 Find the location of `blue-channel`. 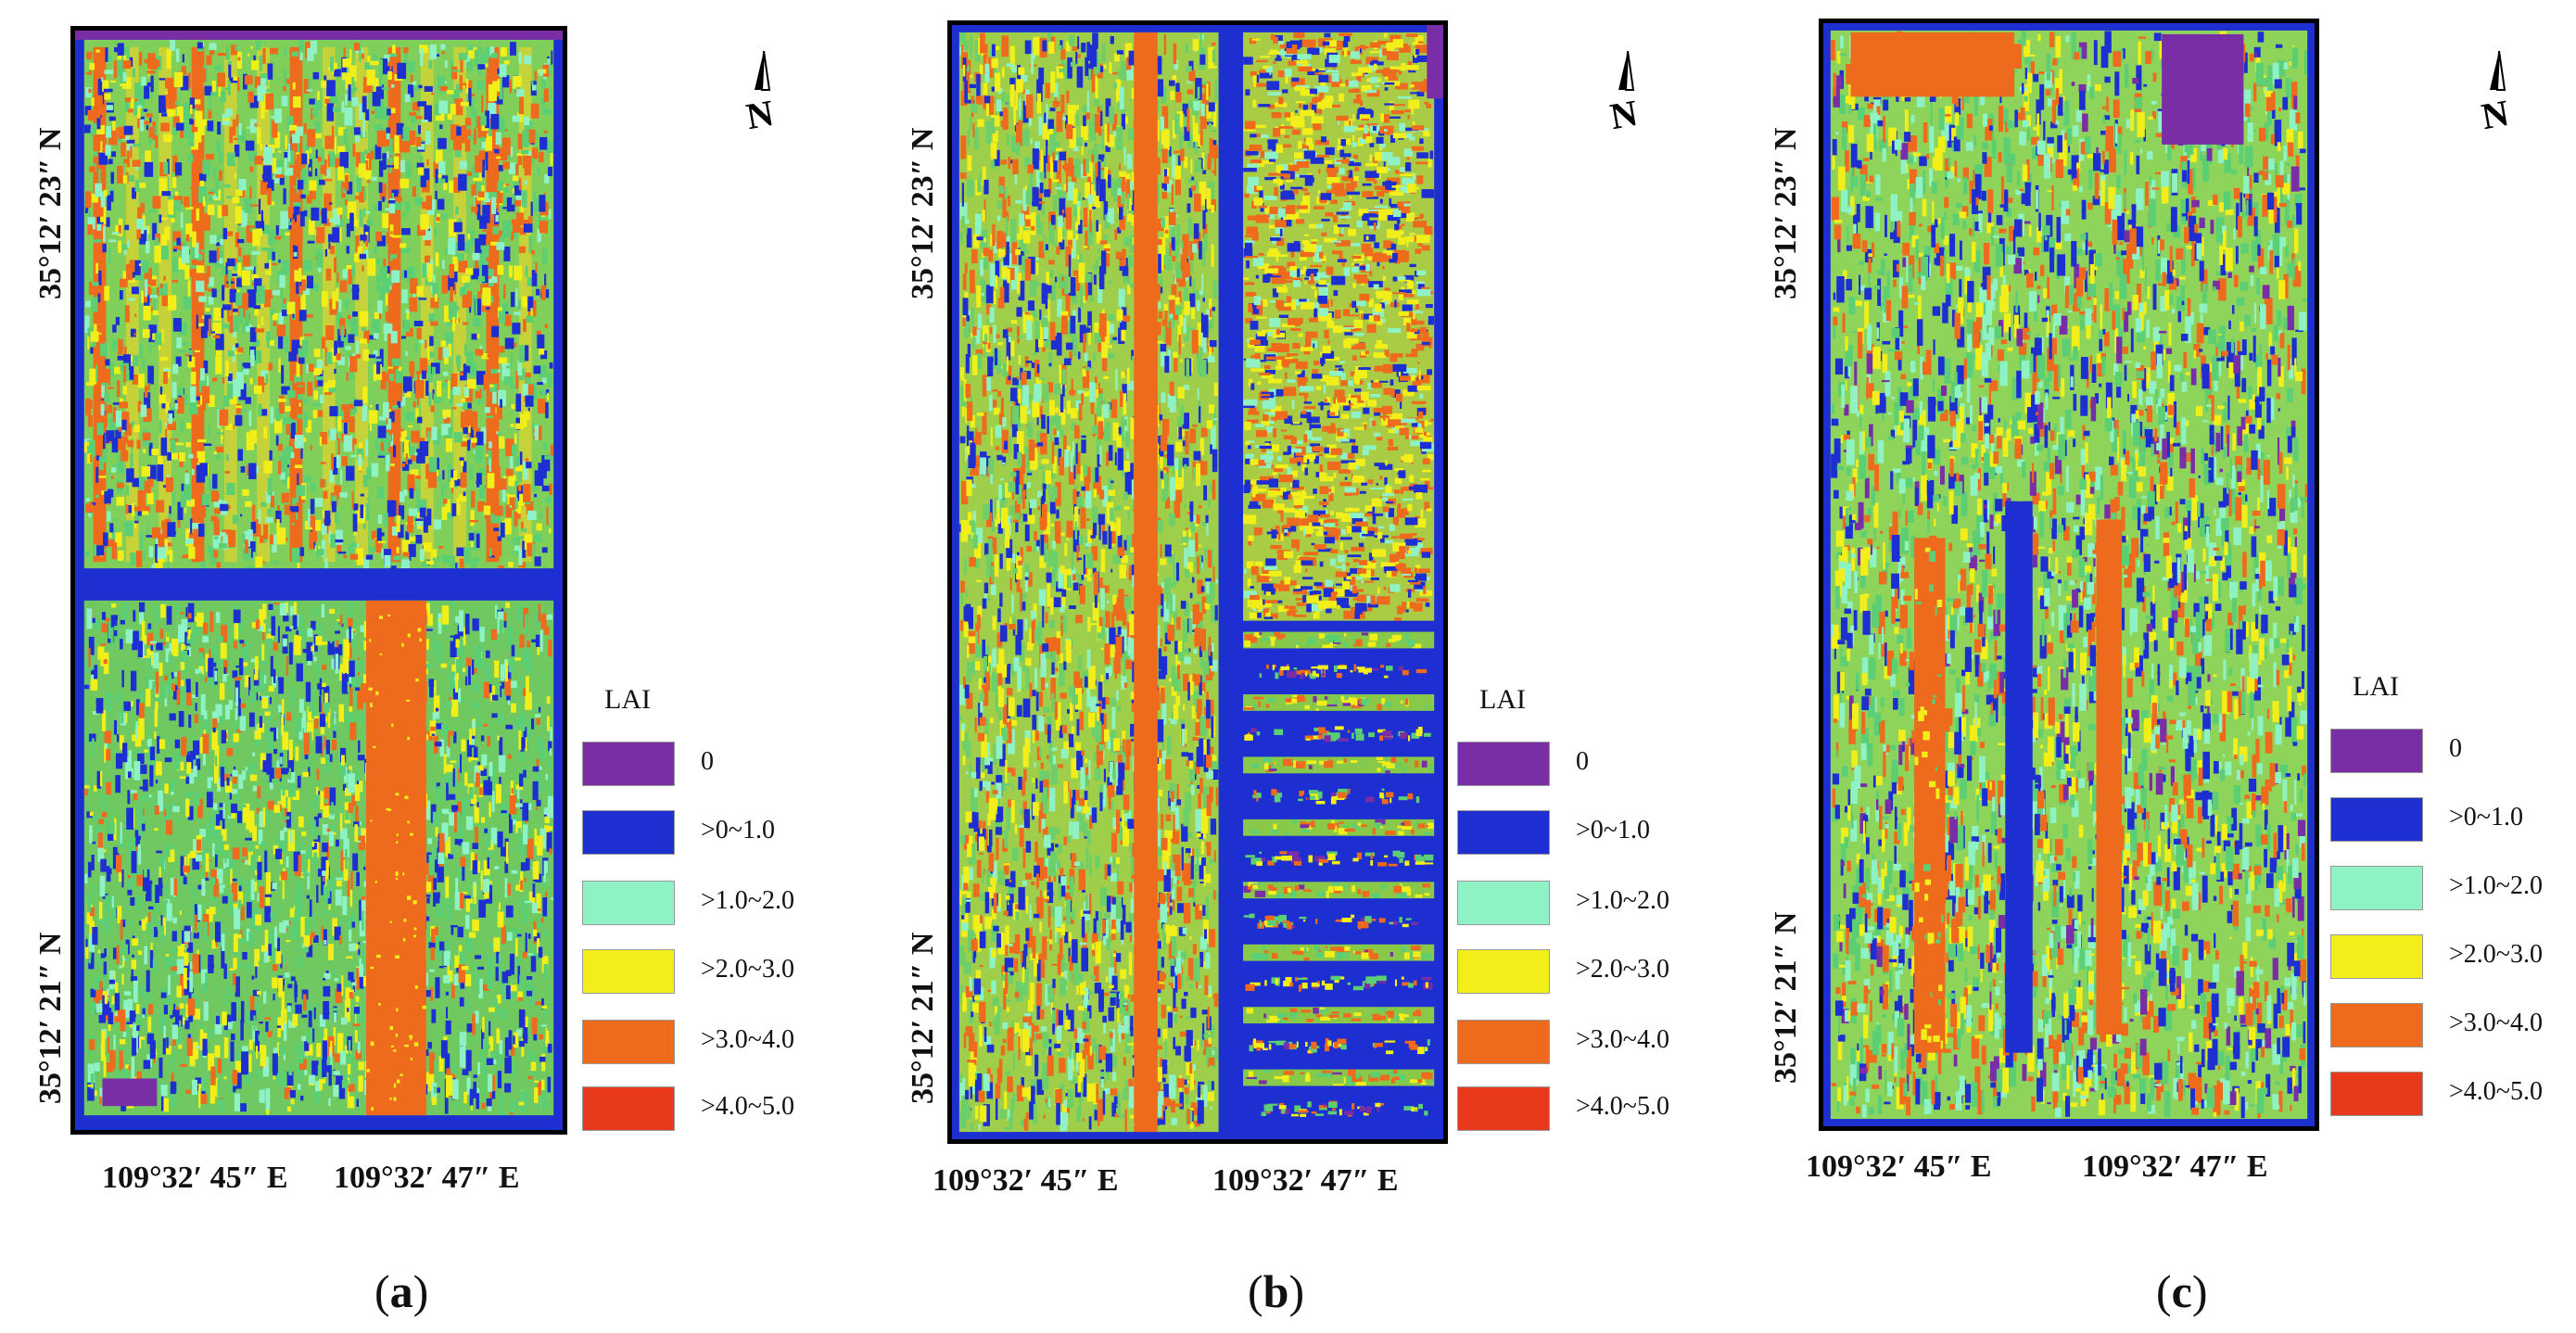

blue-channel is located at coordinates (2019, 777).